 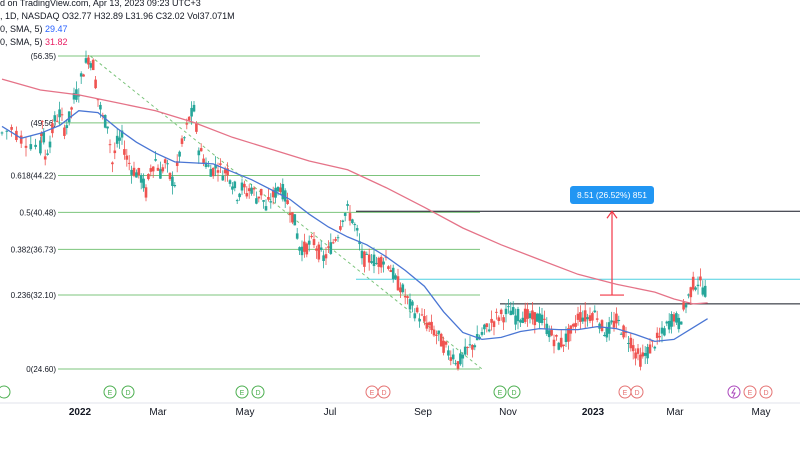 I want to click on fib-label: 0.618(44.22), so click(x=34, y=176).